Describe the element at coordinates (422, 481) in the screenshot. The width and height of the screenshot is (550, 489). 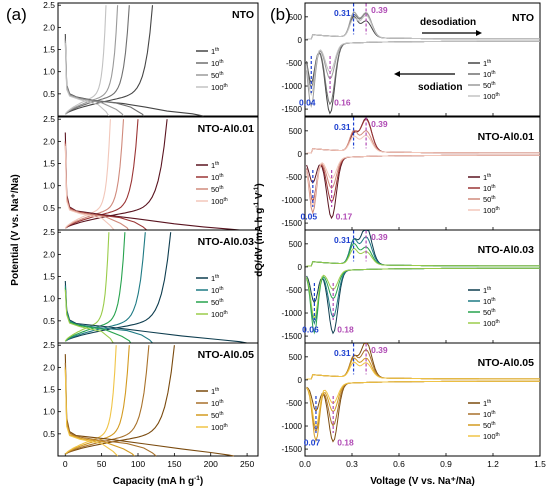
I see `x-axis-title: Voltage (V vs. Na⁺/Na)` at that location.